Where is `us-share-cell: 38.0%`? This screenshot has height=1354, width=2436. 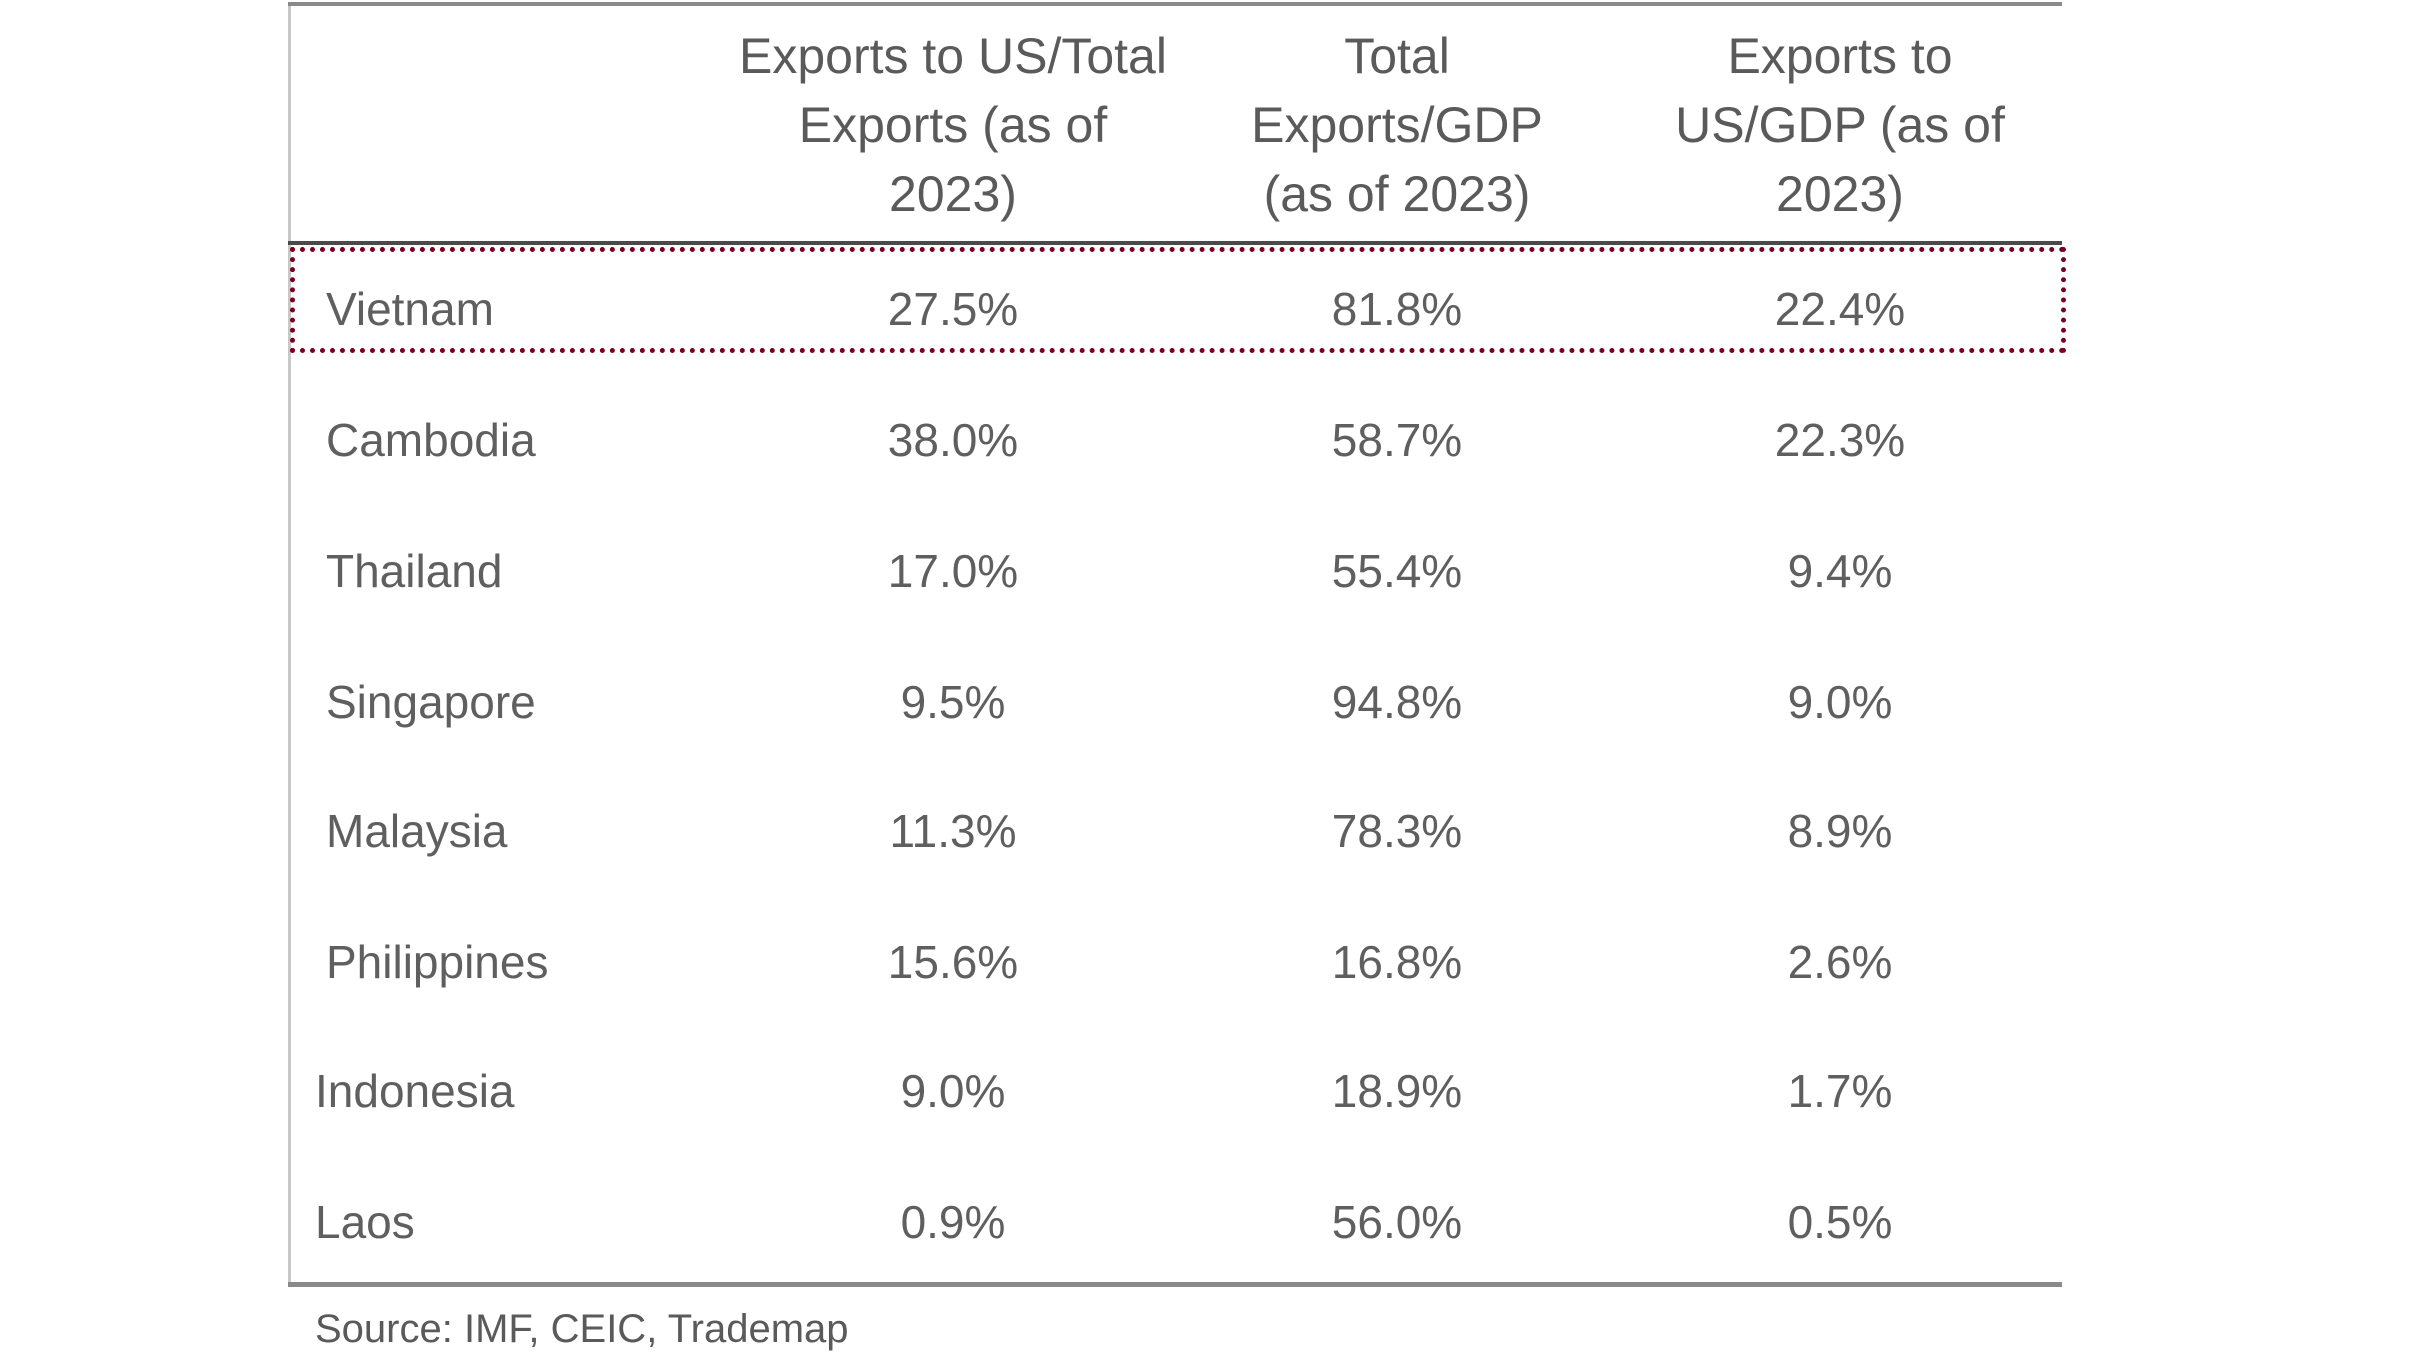 us-share-cell: 38.0% is located at coordinates (953, 440).